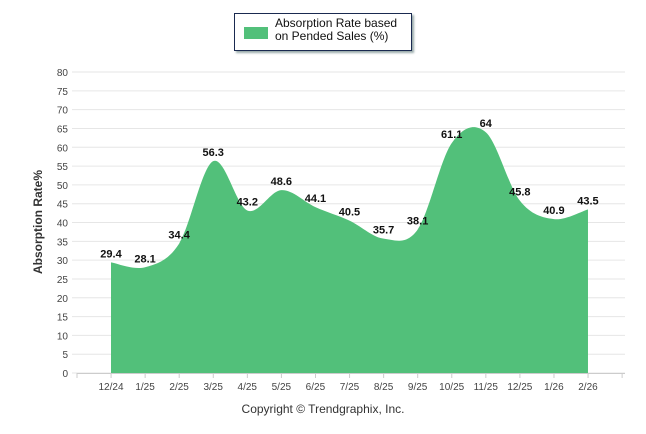 The width and height of the screenshot is (646, 434). What do you see at coordinates (65, 374) in the screenshot?
I see `y-tick-label: 0` at bounding box center [65, 374].